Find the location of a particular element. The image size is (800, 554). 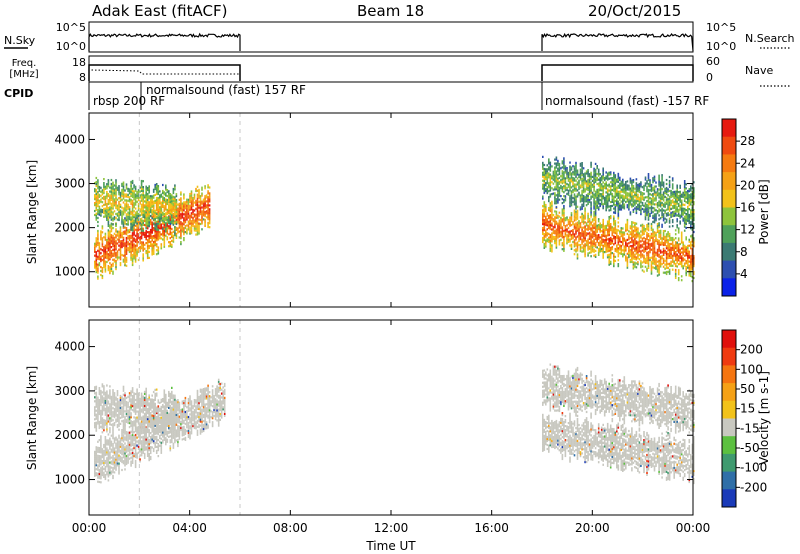

colorbar-tick-label: 24 is located at coordinates (747, 163).